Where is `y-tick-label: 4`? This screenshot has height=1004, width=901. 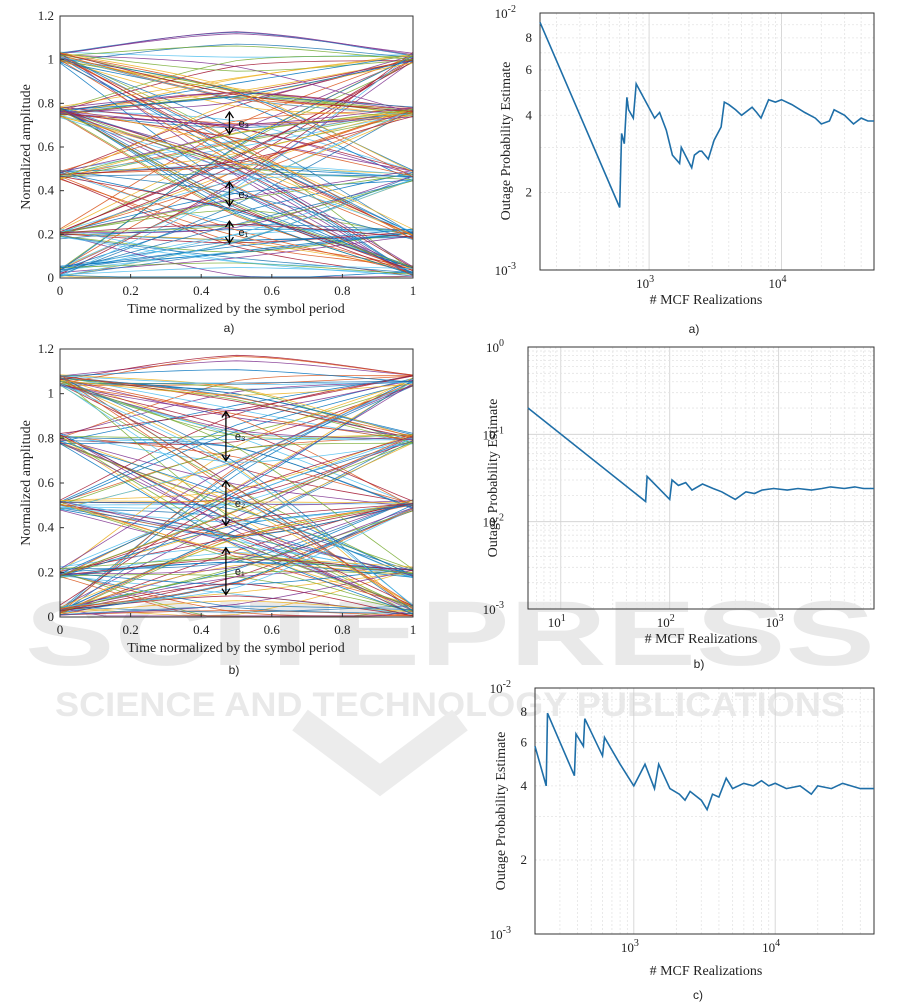 y-tick-label: 4 is located at coordinates (529, 114).